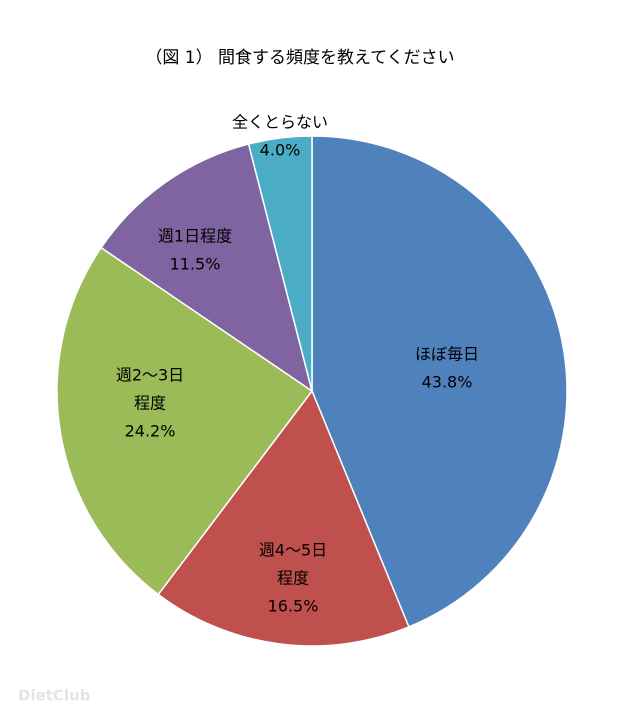  What do you see at coordinates (195, 236) in the screenshot?
I see `slice-label: 週1日程度` at bounding box center [195, 236].